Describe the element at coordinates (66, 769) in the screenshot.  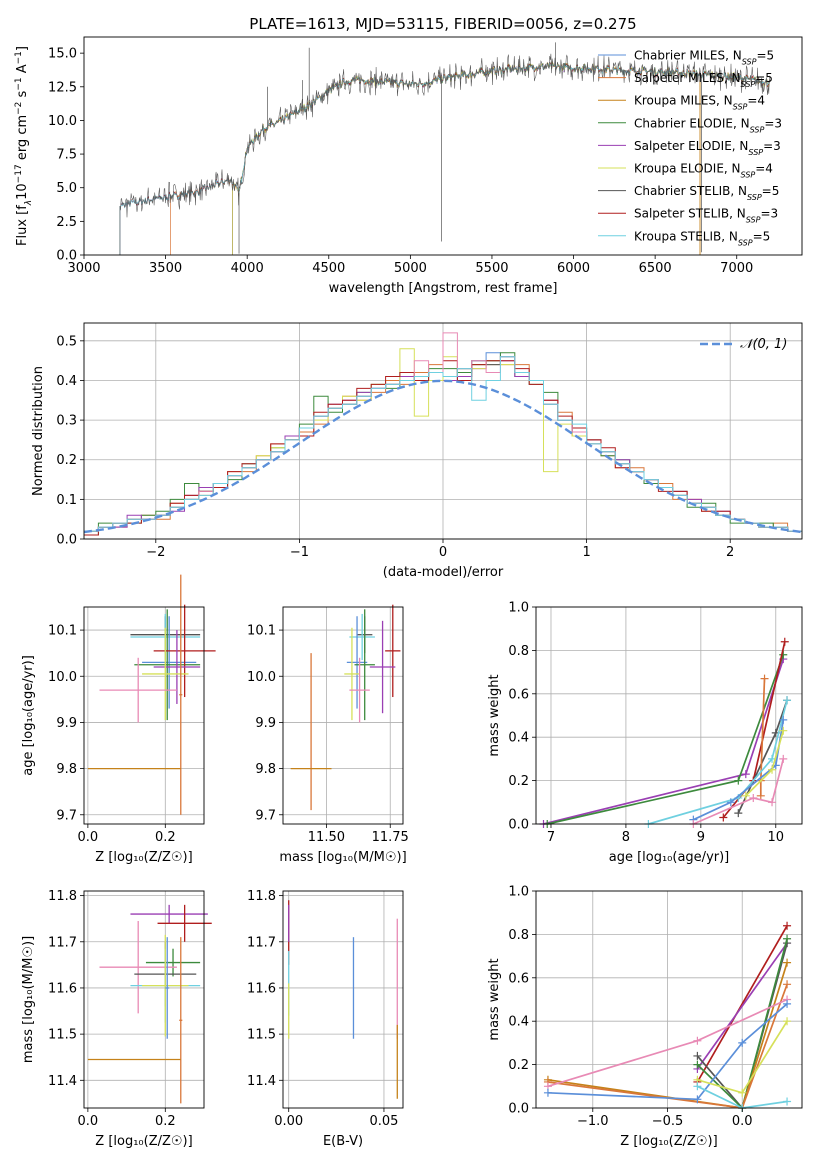
I see `y-tick-label: 9.8` at that location.